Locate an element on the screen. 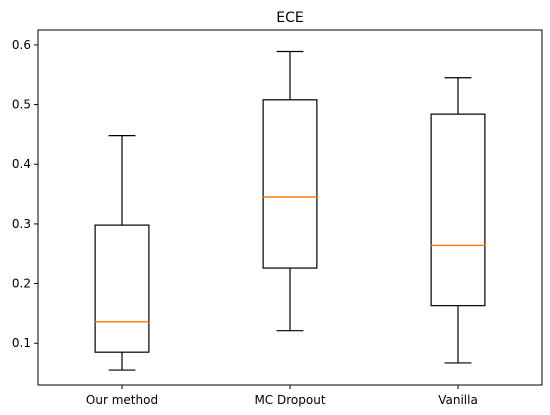 The height and width of the screenshot is (415, 550). x-axis: Our method MC Dropout Vanilla is located at coordinates (282, 396).